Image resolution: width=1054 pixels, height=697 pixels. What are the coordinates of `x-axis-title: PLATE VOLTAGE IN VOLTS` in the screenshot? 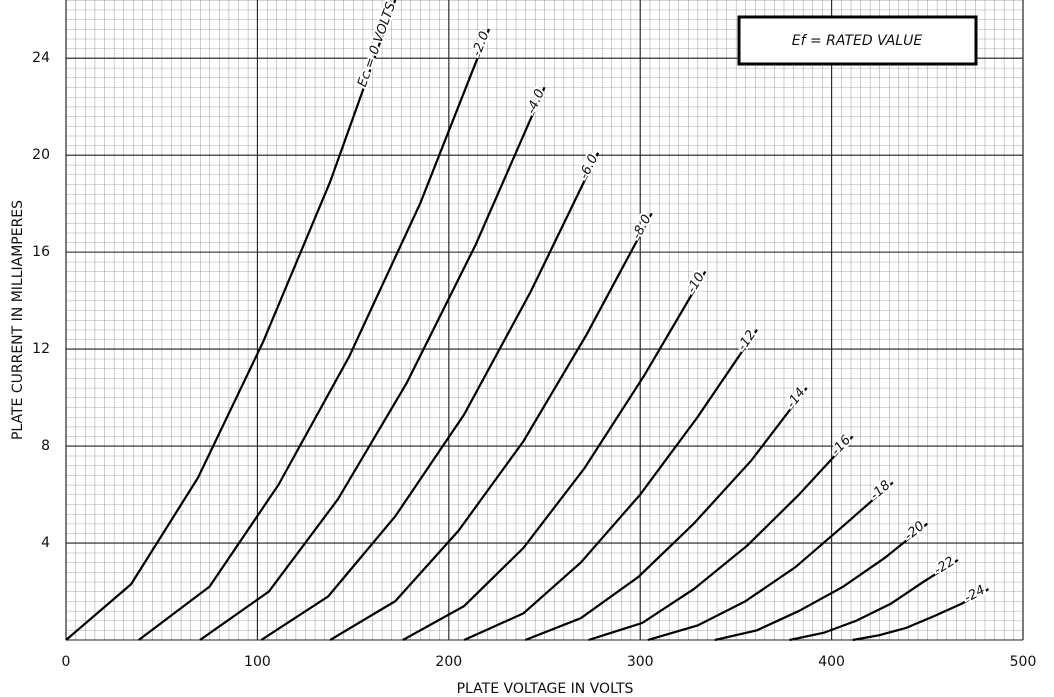 It's located at (545, 689).